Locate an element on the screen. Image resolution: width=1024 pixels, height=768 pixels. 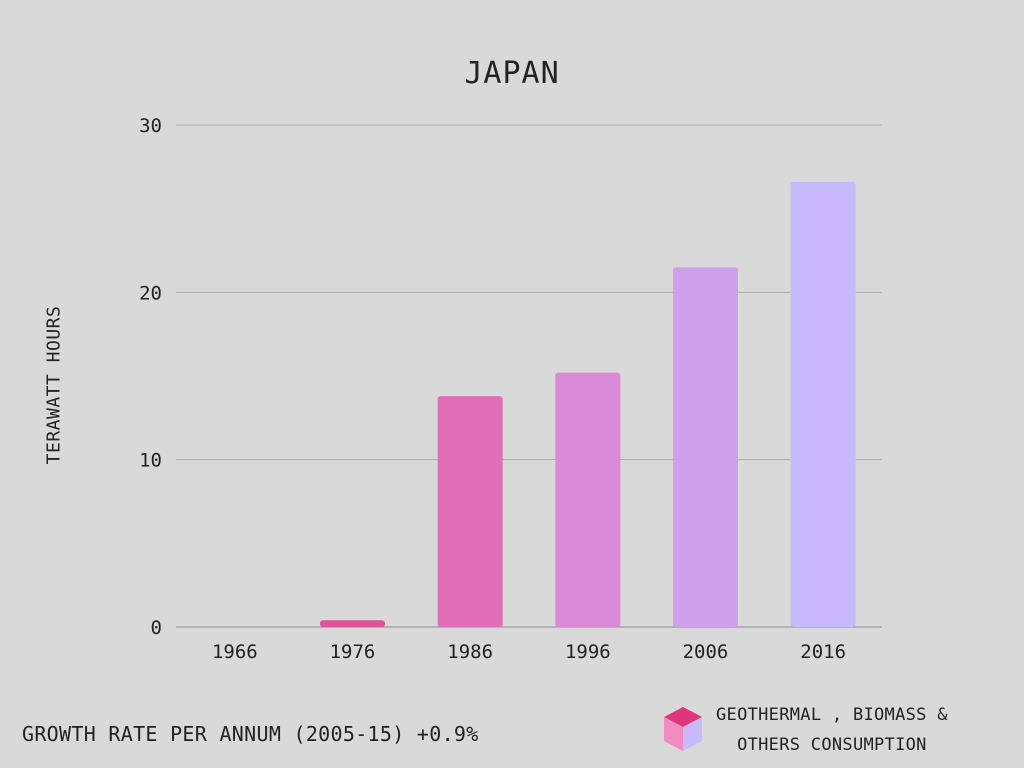
y-tick-label: 10 is located at coordinates (150, 461).